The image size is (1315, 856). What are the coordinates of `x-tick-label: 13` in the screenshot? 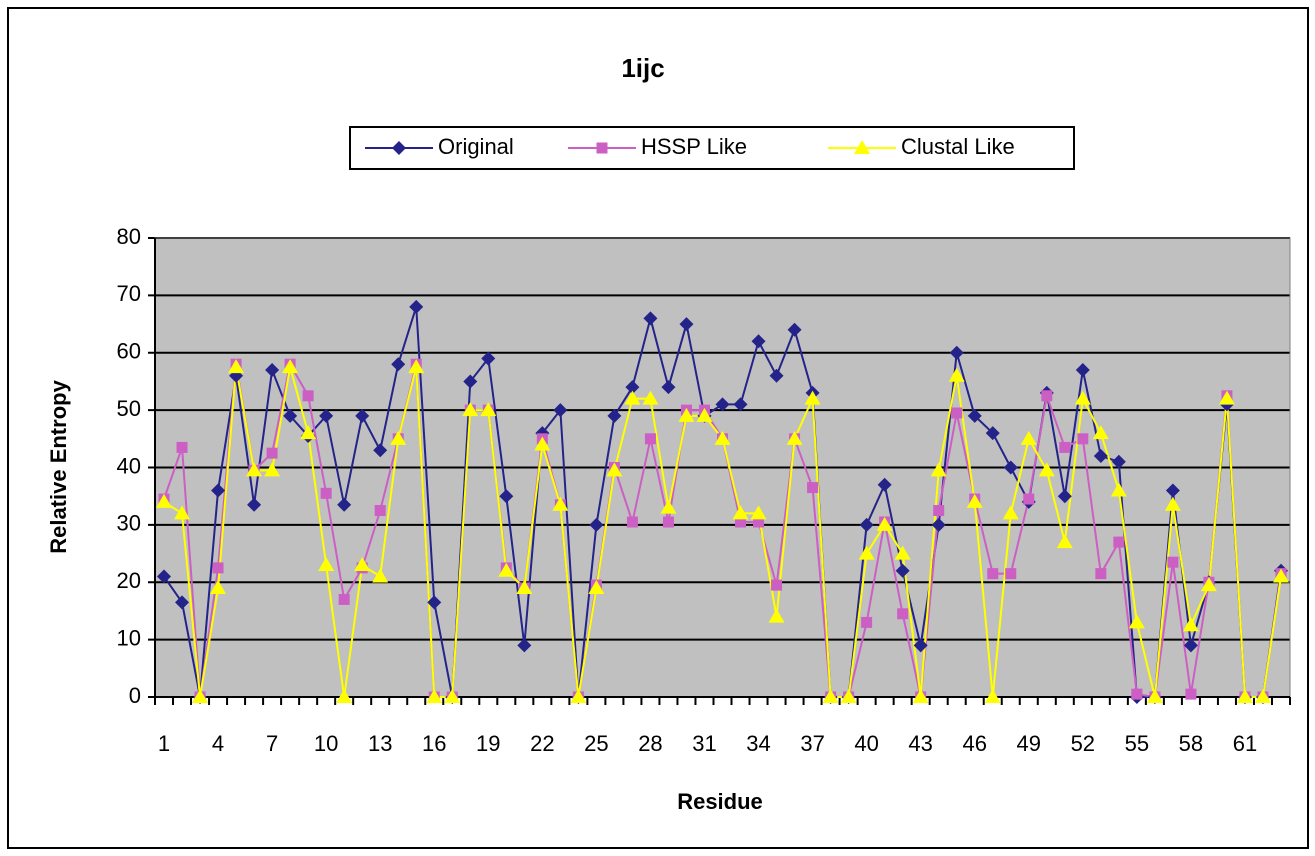 It's located at (380, 743).